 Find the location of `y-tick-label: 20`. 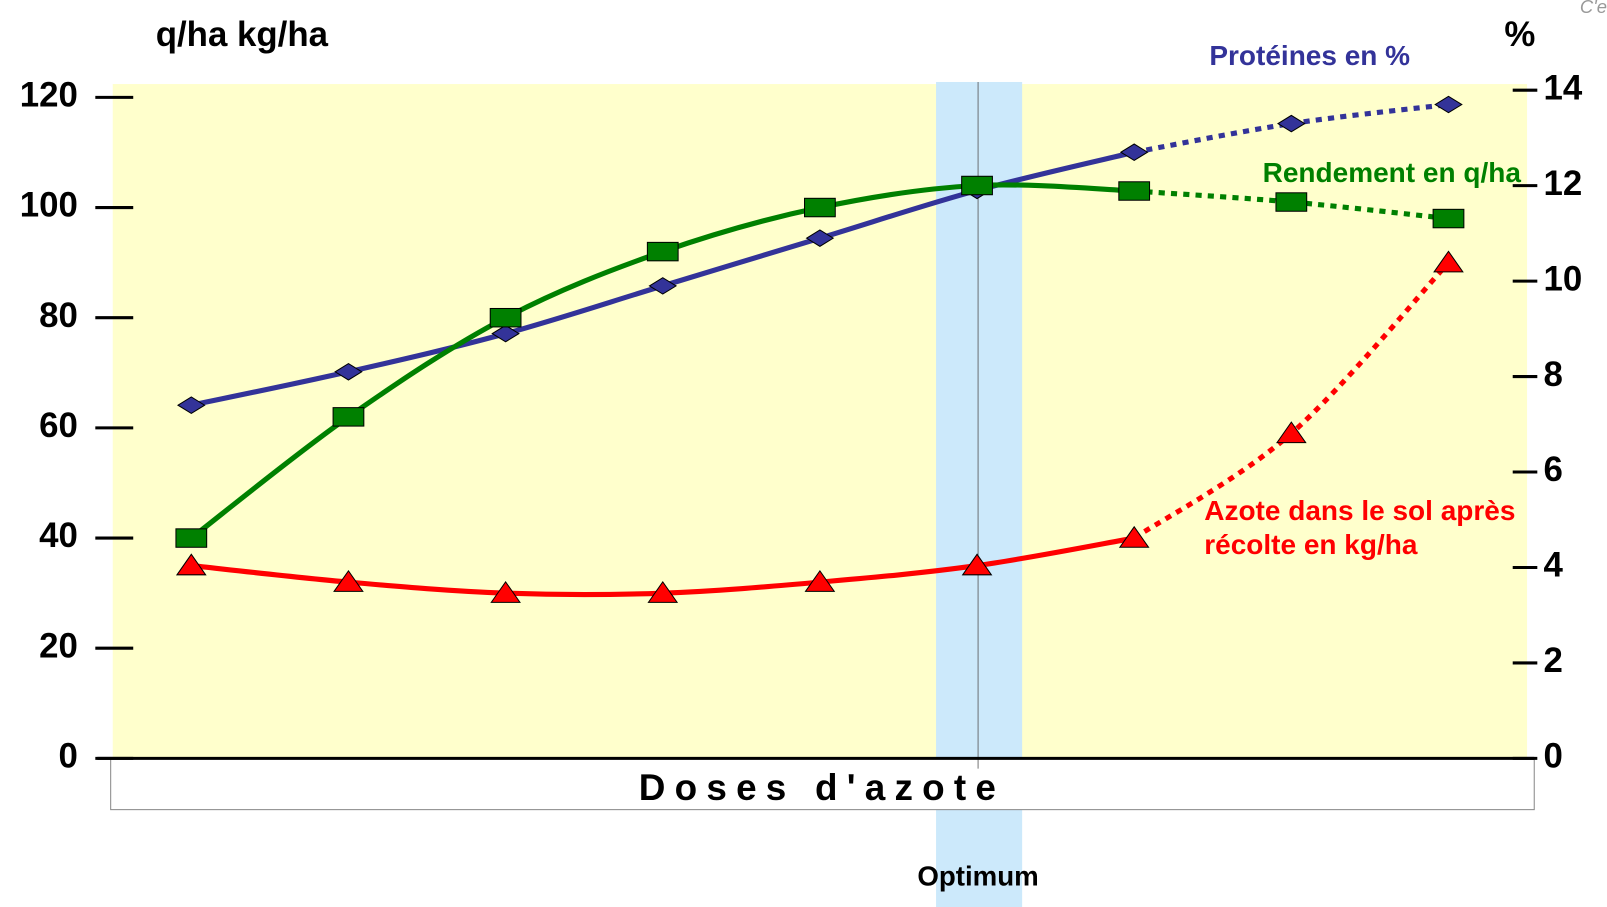

y-tick-label: 20 is located at coordinates (58, 645).